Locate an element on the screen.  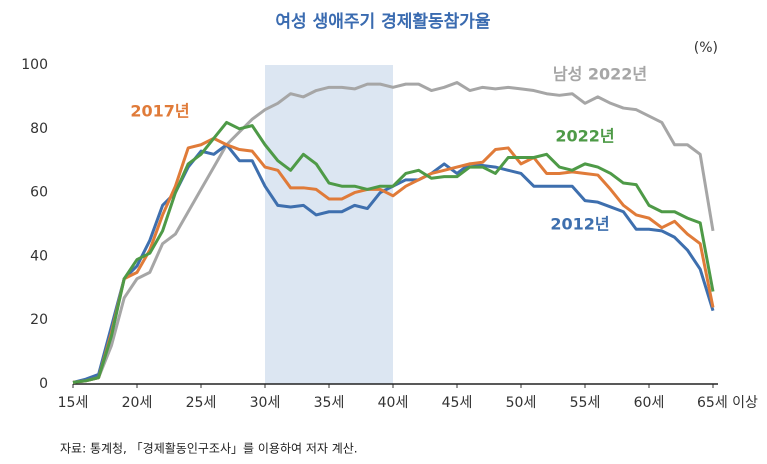
x-tick-label: 50세 is located at coordinates (521, 403).